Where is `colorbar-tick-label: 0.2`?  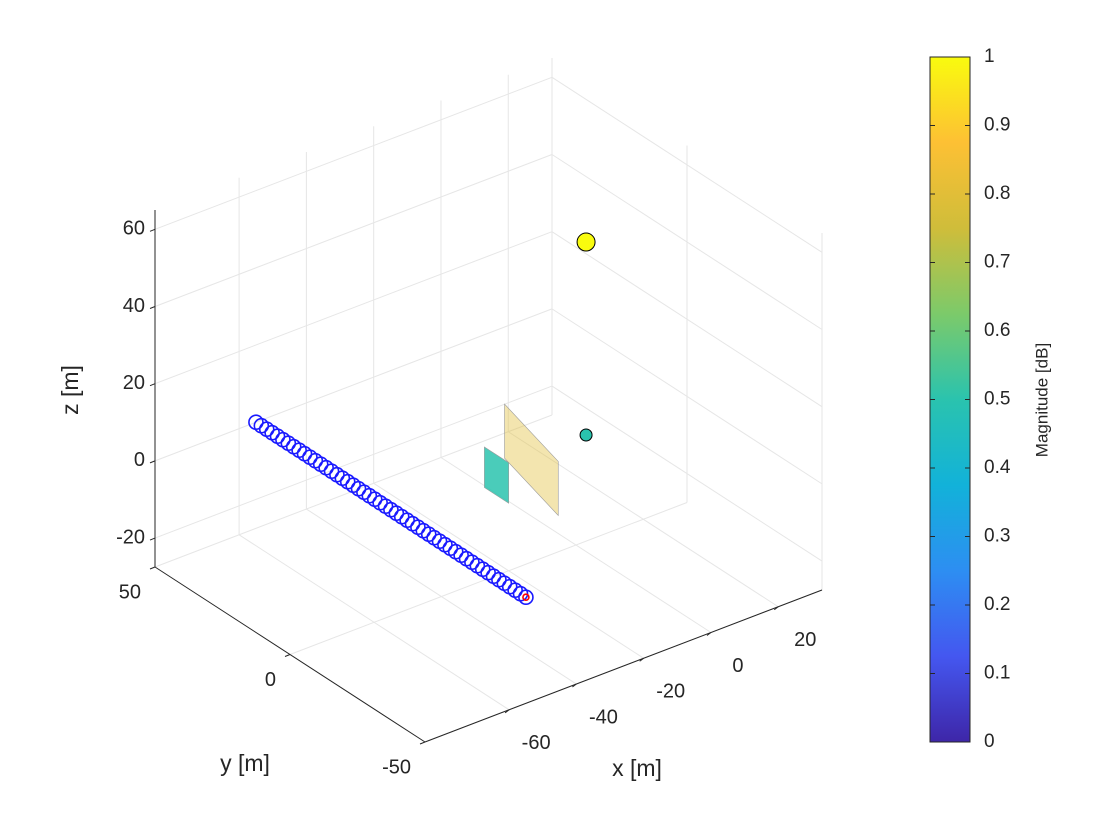
colorbar-tick-label: 0.2 is located at coordinates (997, 604).